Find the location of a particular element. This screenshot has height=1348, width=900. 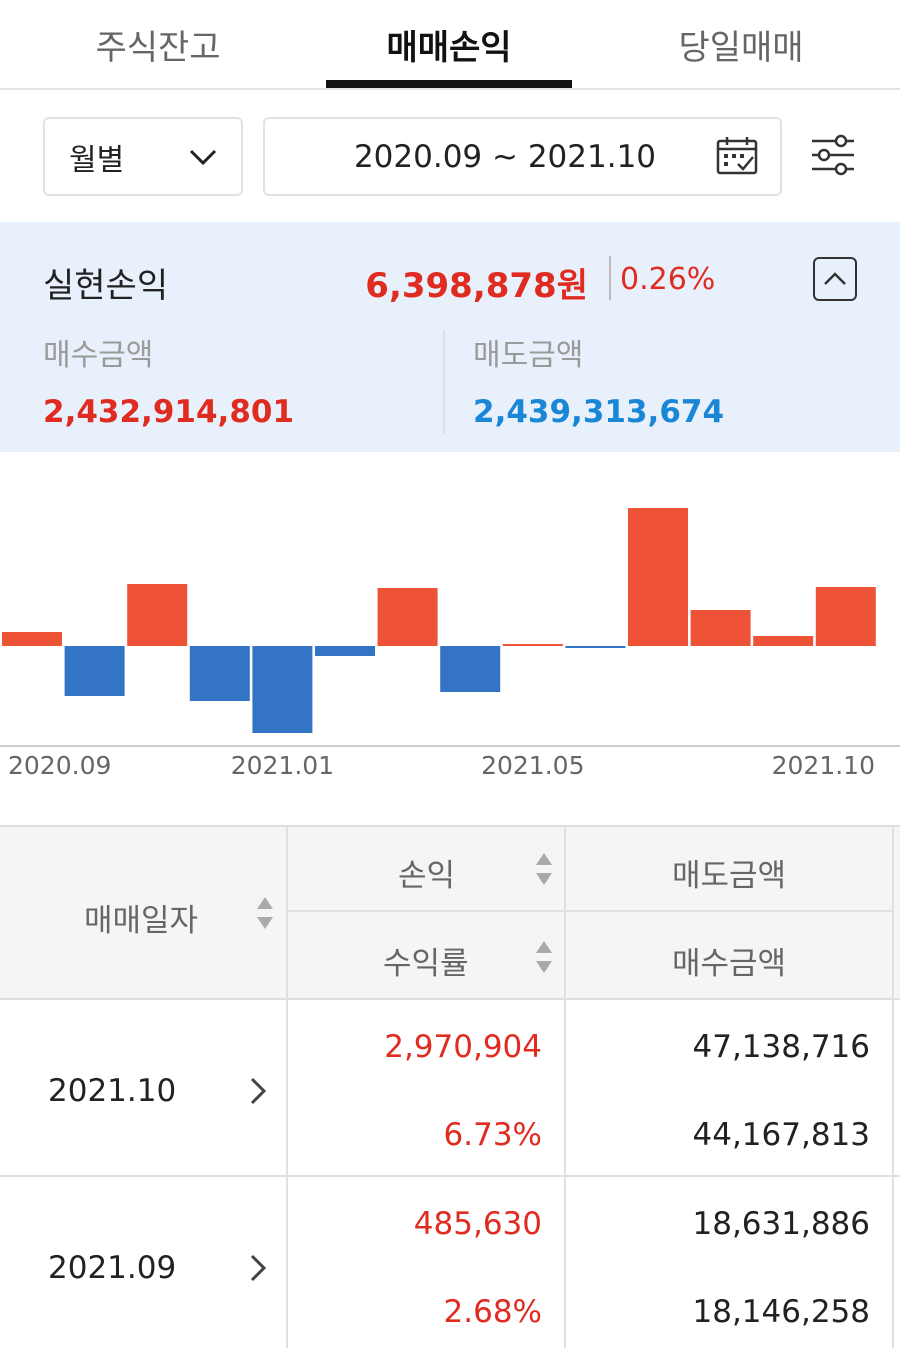

chart-tick-label: 2021.10 is located at coordinates (823, 765).